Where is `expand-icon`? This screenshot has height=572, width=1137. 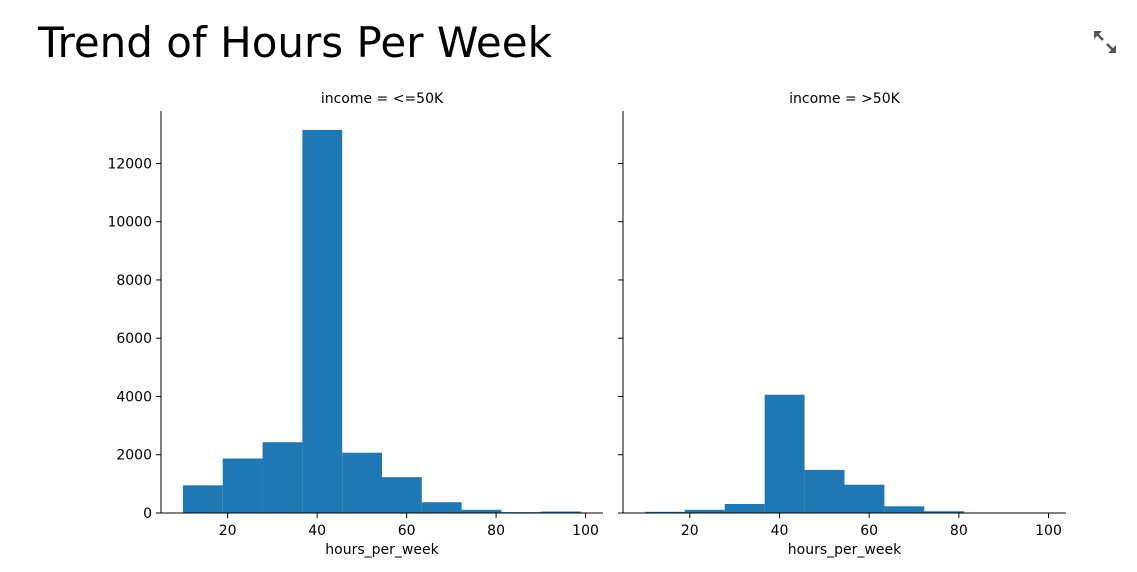 expand-icon is located at coordinates (1105, 42).